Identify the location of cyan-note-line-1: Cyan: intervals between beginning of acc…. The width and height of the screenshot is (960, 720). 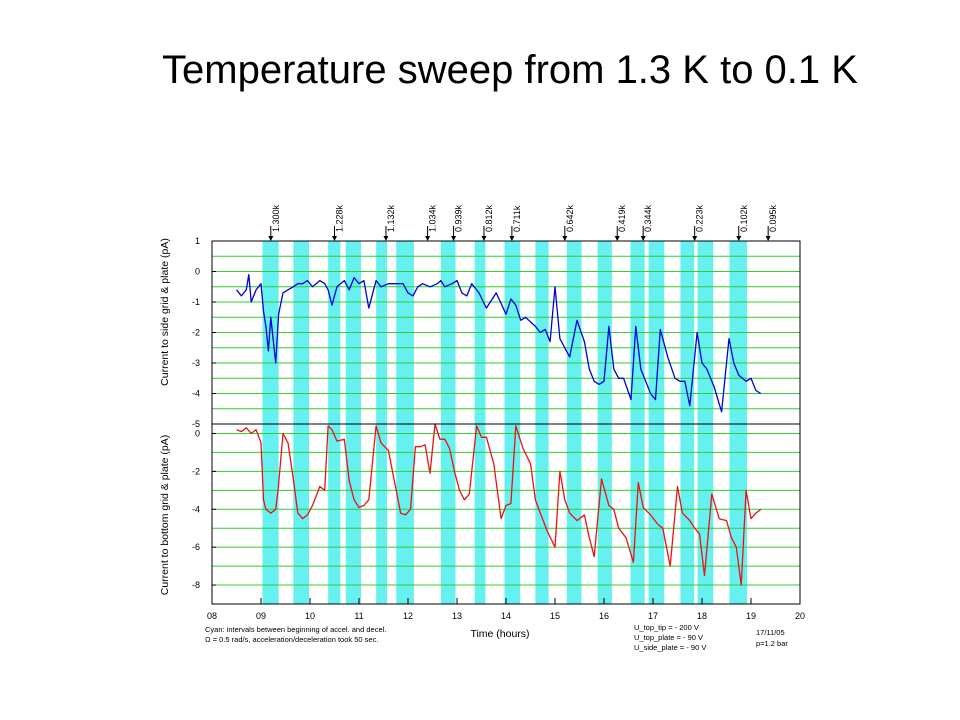
(295, 629).